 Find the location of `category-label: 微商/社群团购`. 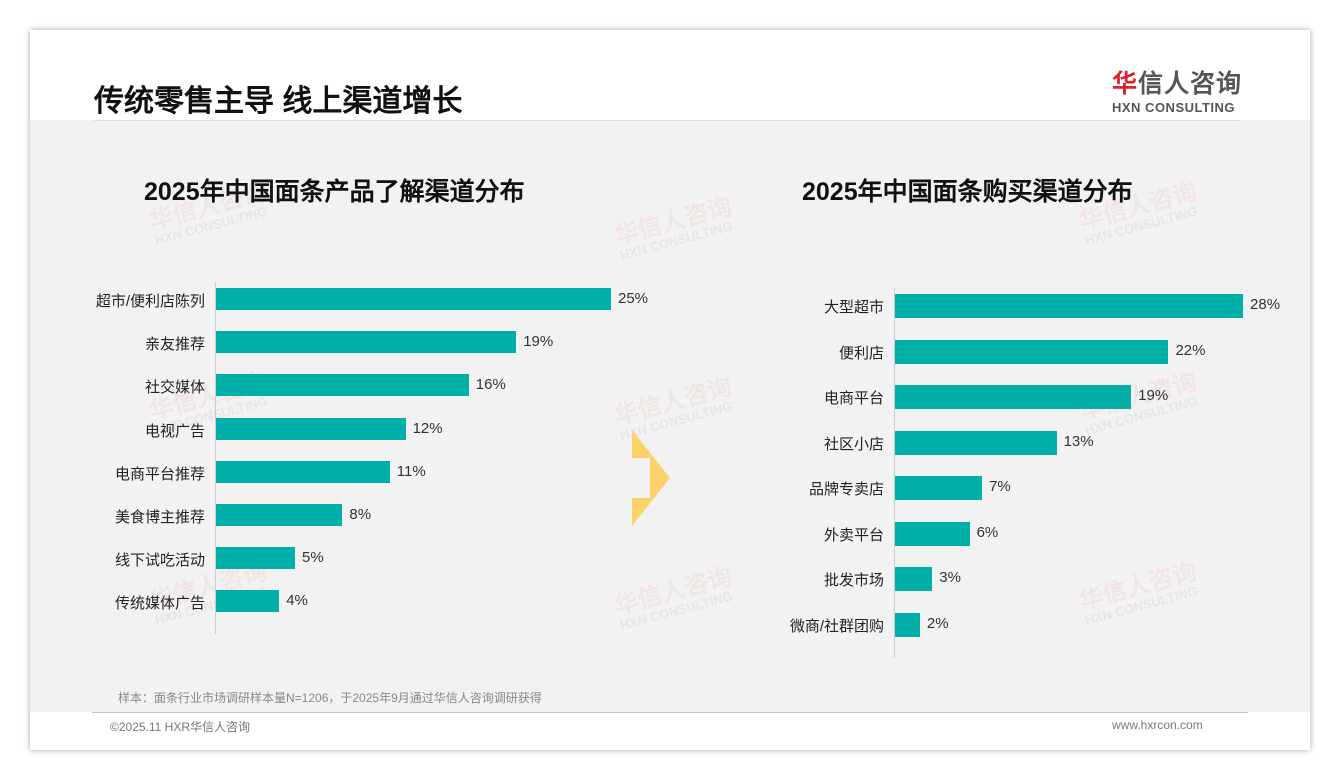

category-label: 微商/社群团购 is located at coordinates (836, 626).